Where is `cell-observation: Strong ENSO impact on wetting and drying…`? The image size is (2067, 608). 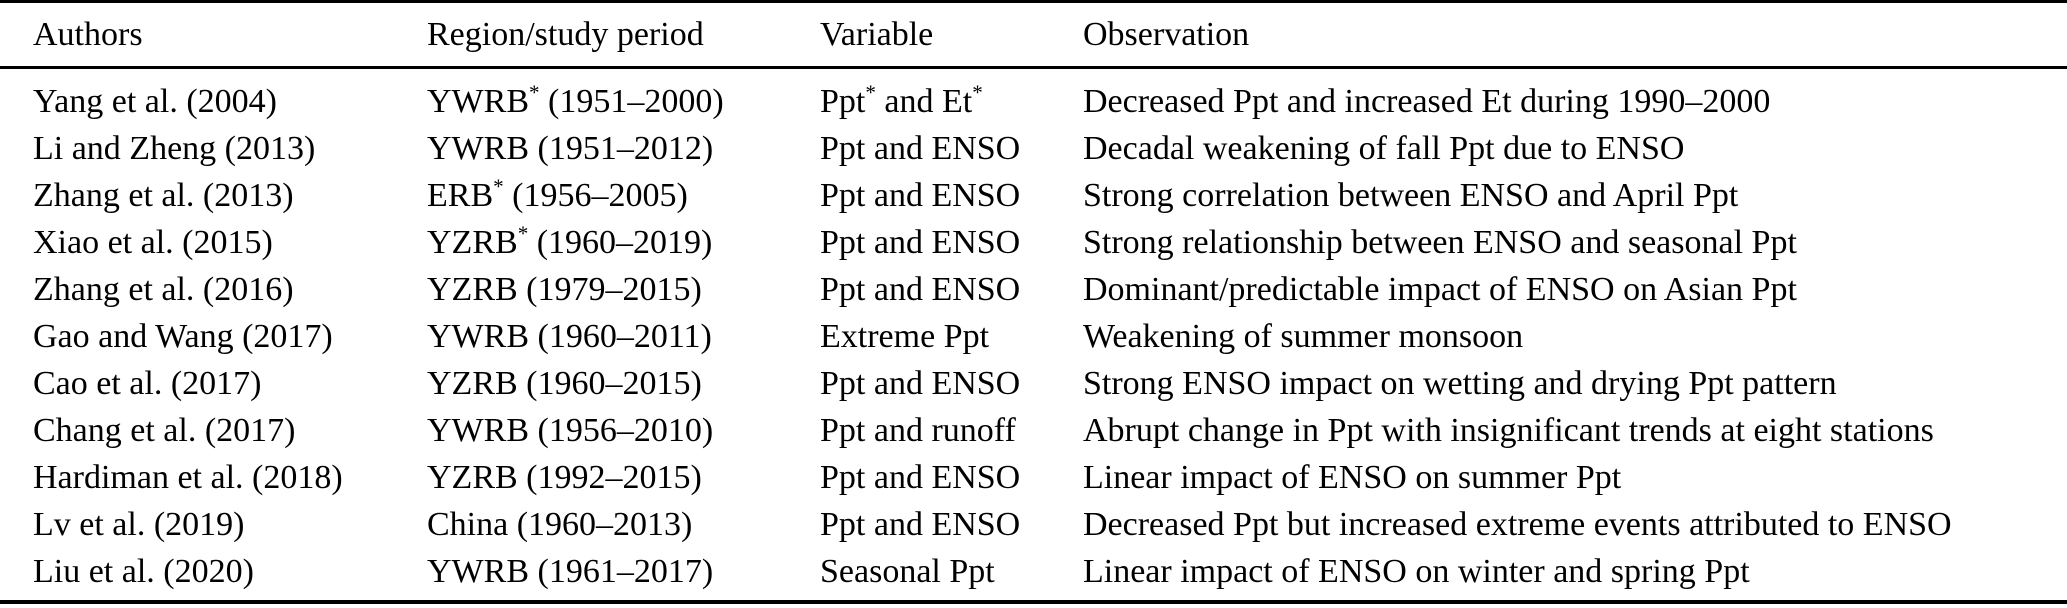 cell-observation: Strong ENSO impact on wetting and drying… is located at coordinates (1460, 383).